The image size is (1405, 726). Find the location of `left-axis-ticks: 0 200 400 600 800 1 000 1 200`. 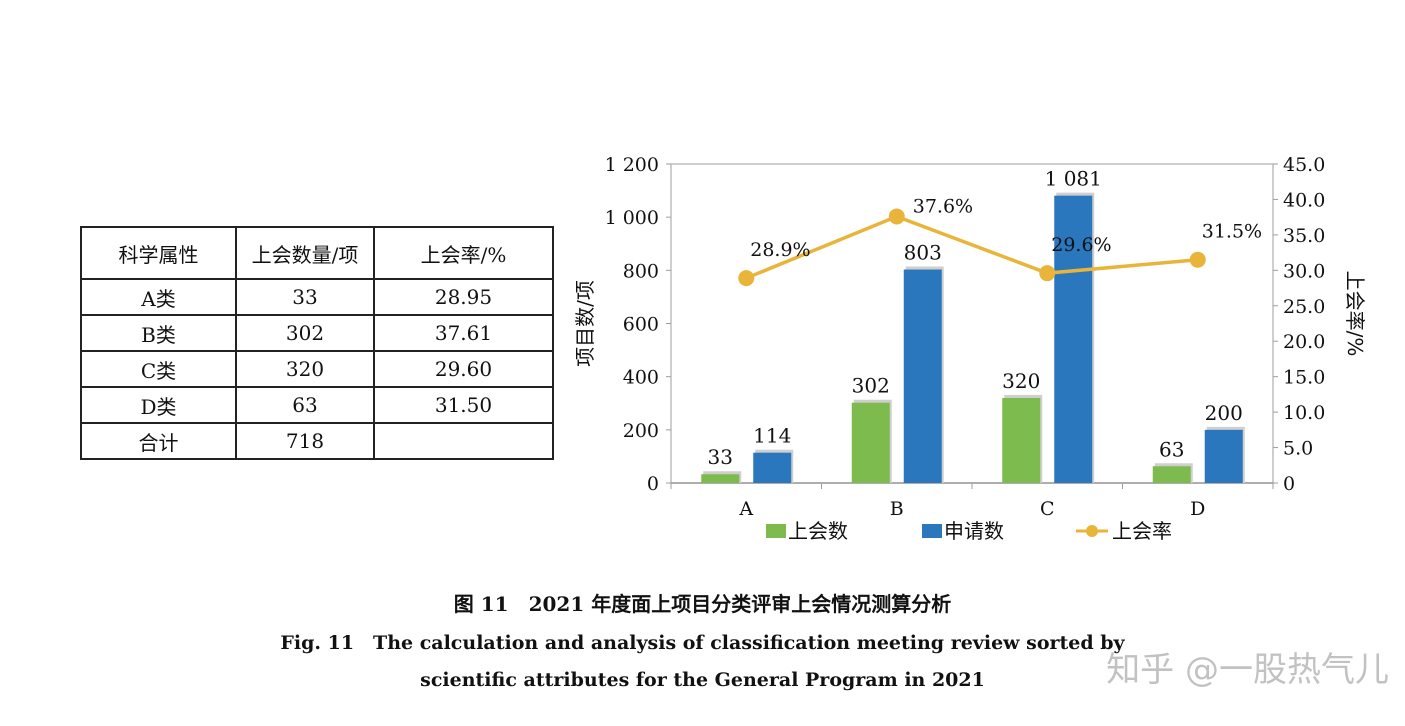

left-axis-ticks: 0 200 400 600 800 1 000 1 200 is located at coordinates (638, 324).